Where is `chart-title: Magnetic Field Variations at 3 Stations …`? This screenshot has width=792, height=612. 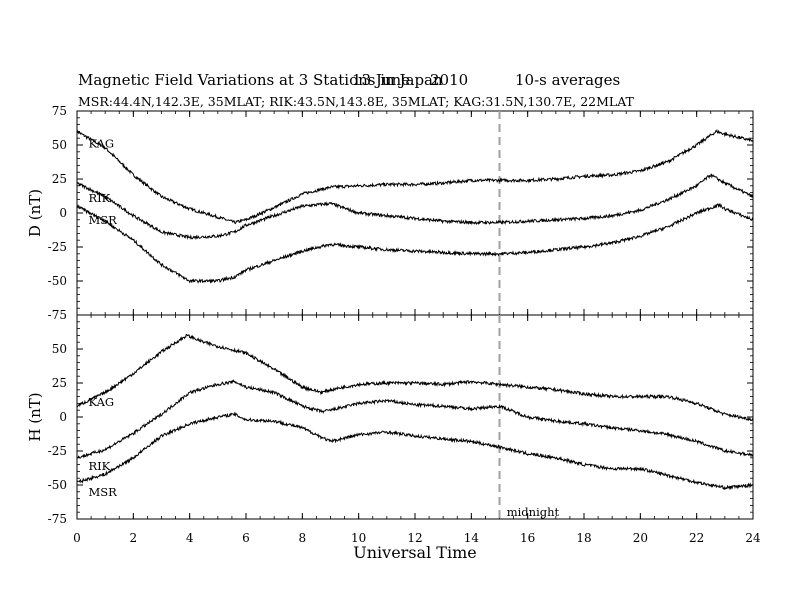 chart-title: Magnetic Field Variations at 3 Stations … is located at coordinates (260, 80).